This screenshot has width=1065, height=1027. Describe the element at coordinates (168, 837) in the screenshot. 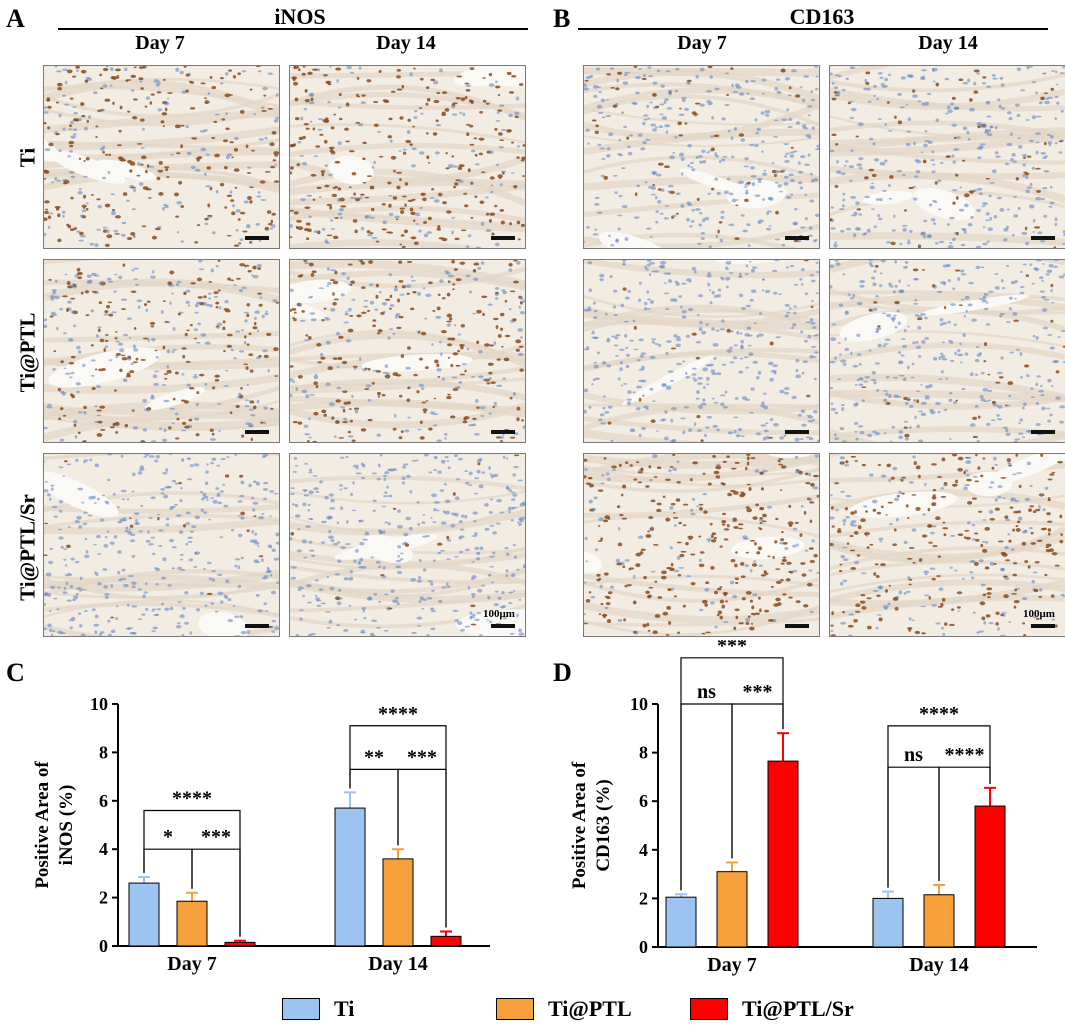

I see `inos-chart-significance-label: *` at that location.